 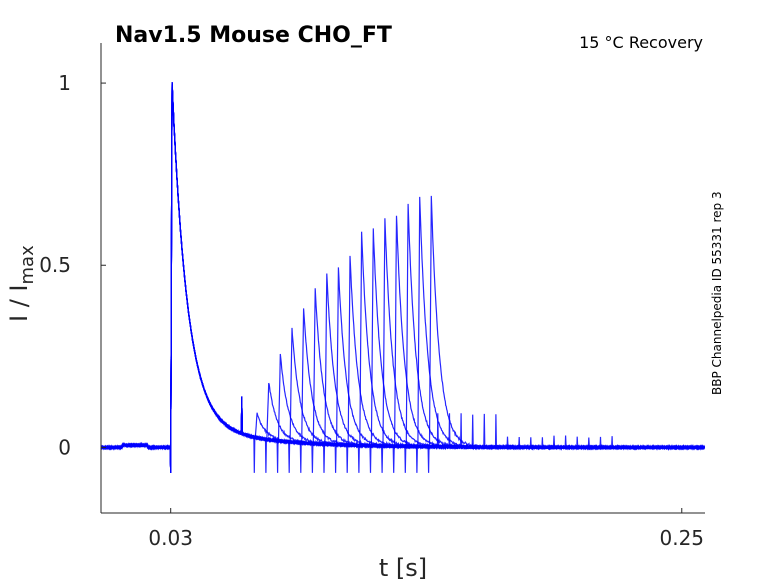 What do you see at coordinates (55, 265) in the screenshot?
I see `y-tick-label: 0.5` at bounding box center [55, 265].